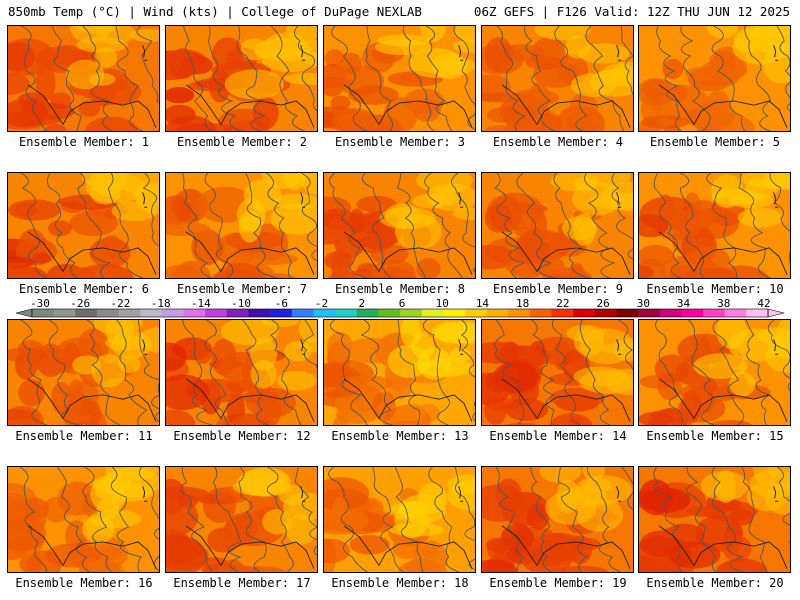 The height and width of the screenshot is (600, 800). What do you see at coordinates (563, 303) in the screenshot?
I see `colorbar-tick-label: 22` at bounding box center [563, 303].